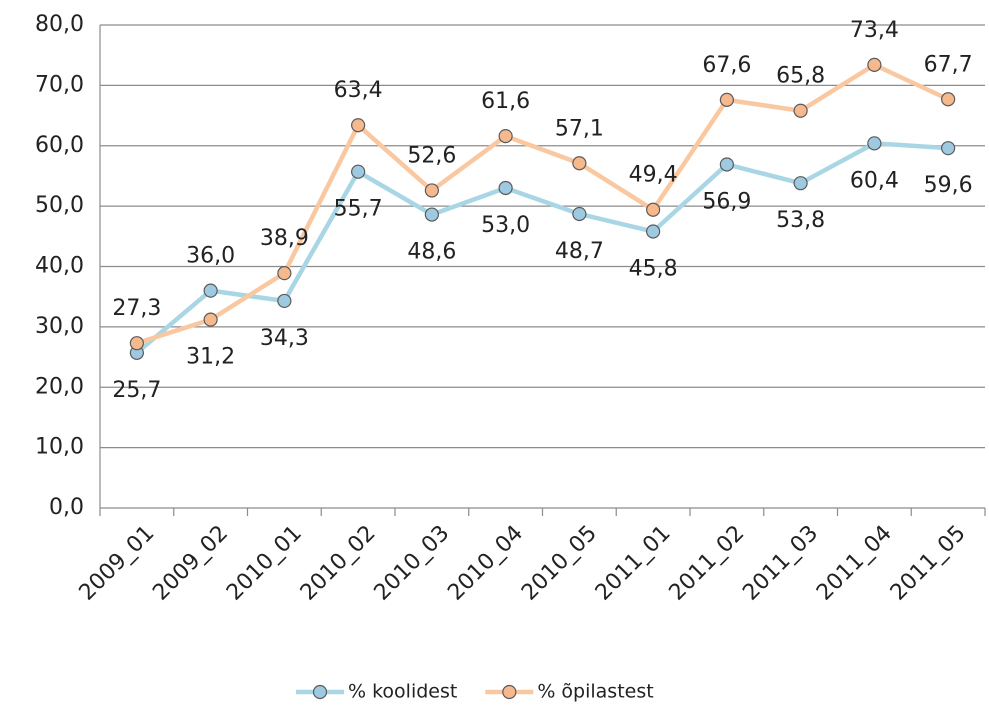 Image resolution: width=989 pixels, height=709 pixels. What do you see at coordinates (579, 251) in the screenshot?
I see `data-label: 48,7` at bounding box center [579, 251].